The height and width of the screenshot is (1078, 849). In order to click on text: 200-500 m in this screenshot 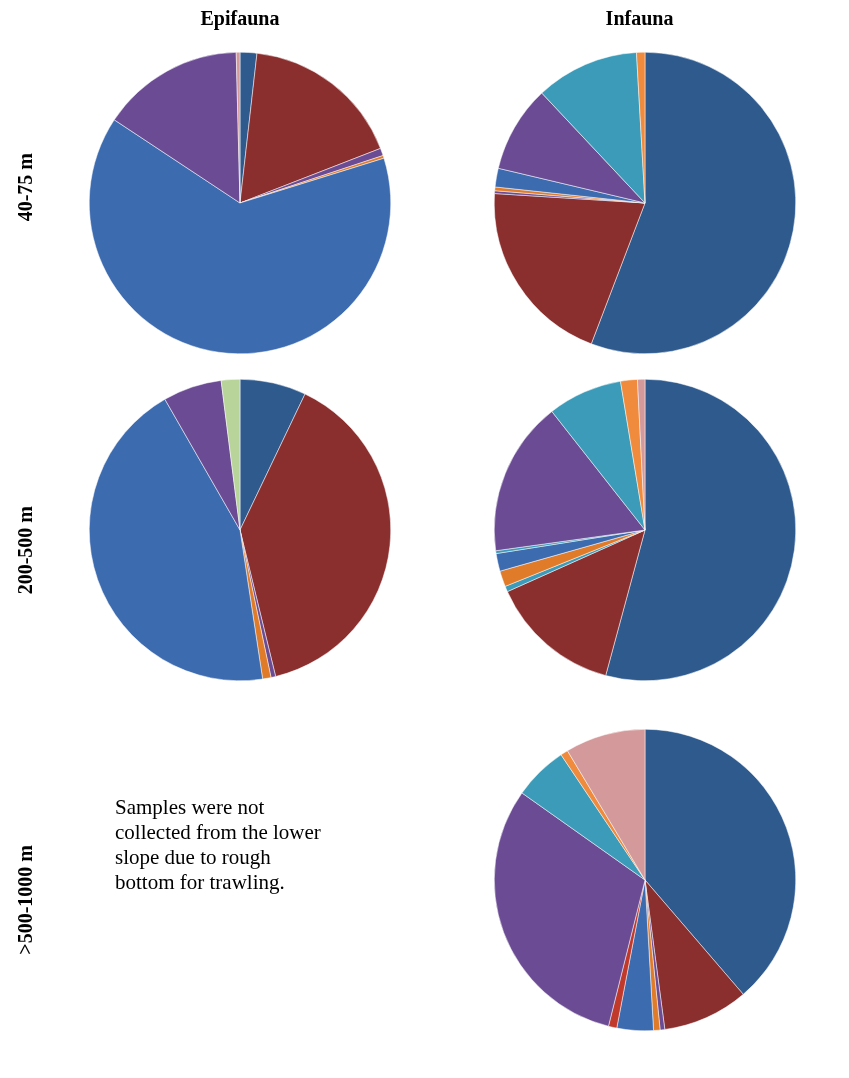, I will do `click(25, 550)`.